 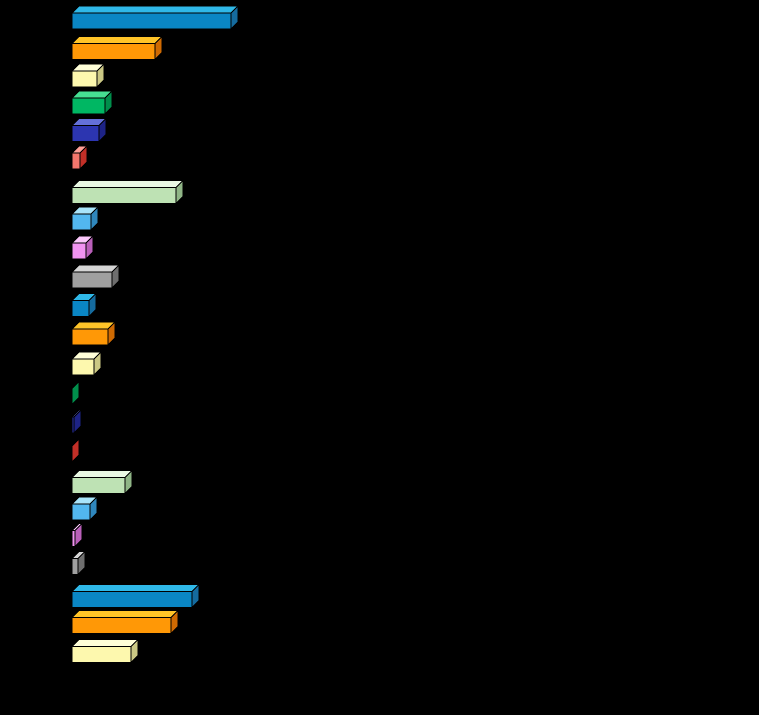 I want to click on bar-23-pale-yellow, so click(x=105, y=651).